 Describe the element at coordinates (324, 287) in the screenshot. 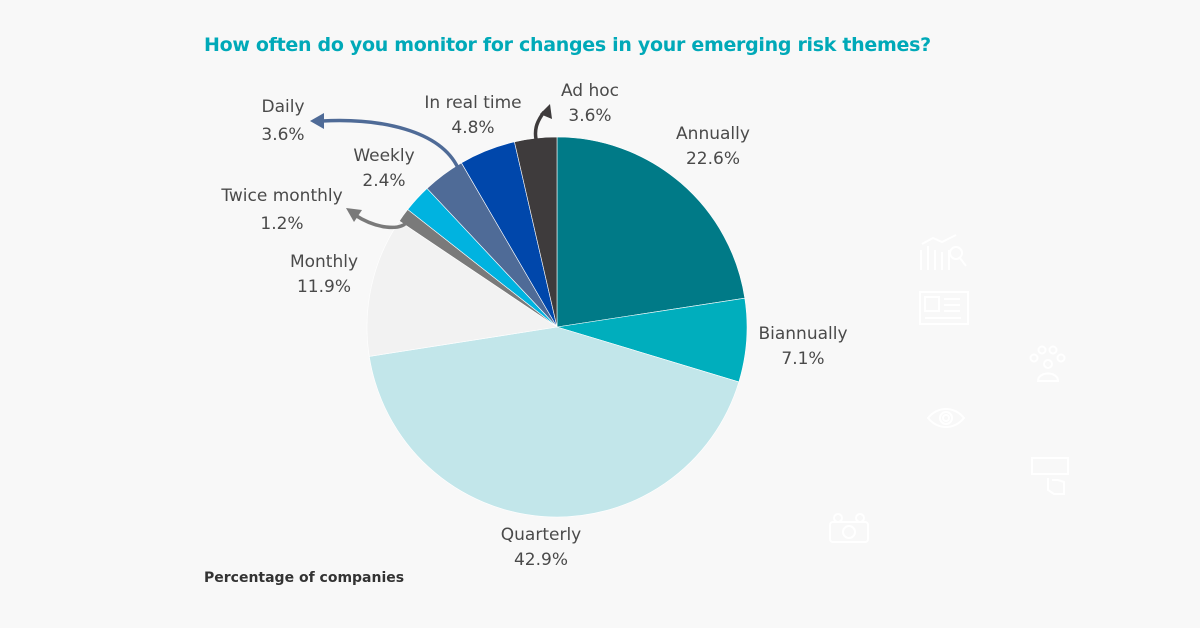

I see `slice-value: 11.9%` at that location.